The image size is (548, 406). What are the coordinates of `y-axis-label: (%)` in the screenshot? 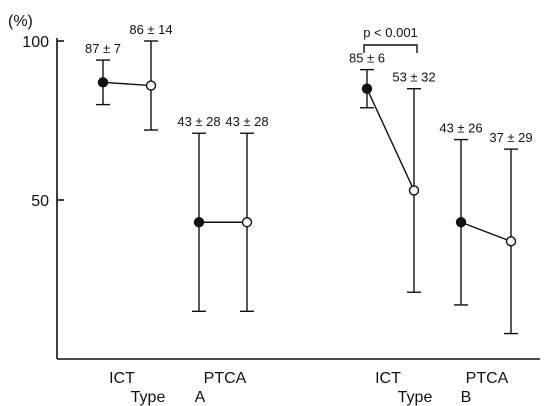 It's located at (20, 21).